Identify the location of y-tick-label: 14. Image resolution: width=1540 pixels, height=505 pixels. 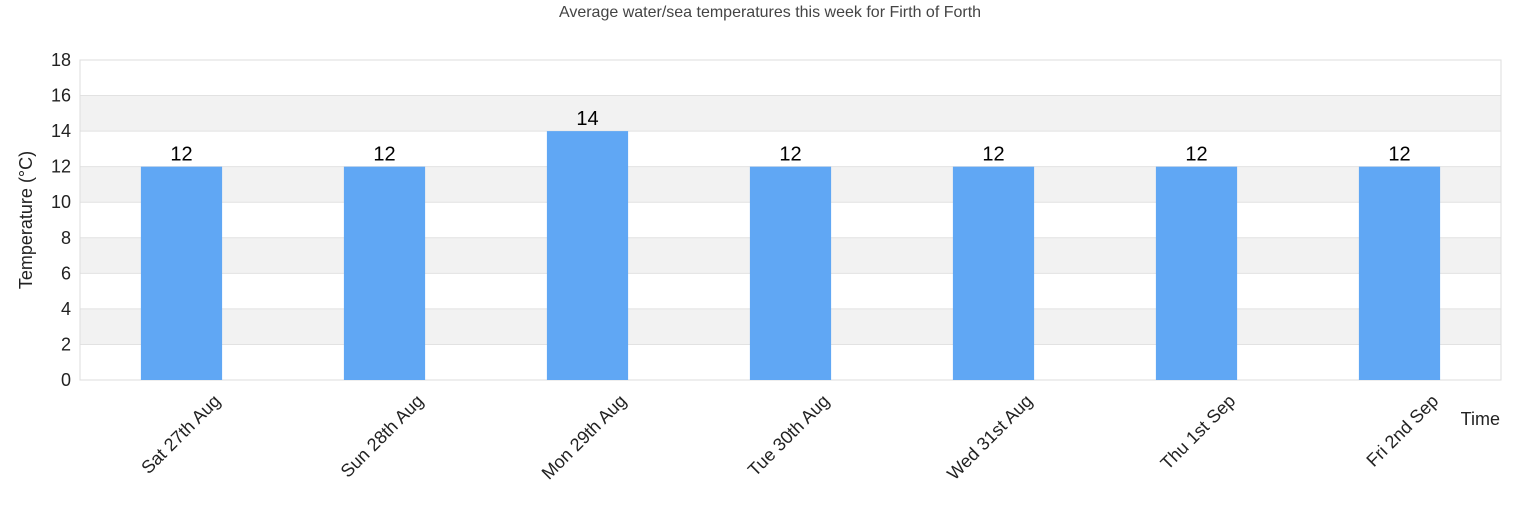
(61, 131).